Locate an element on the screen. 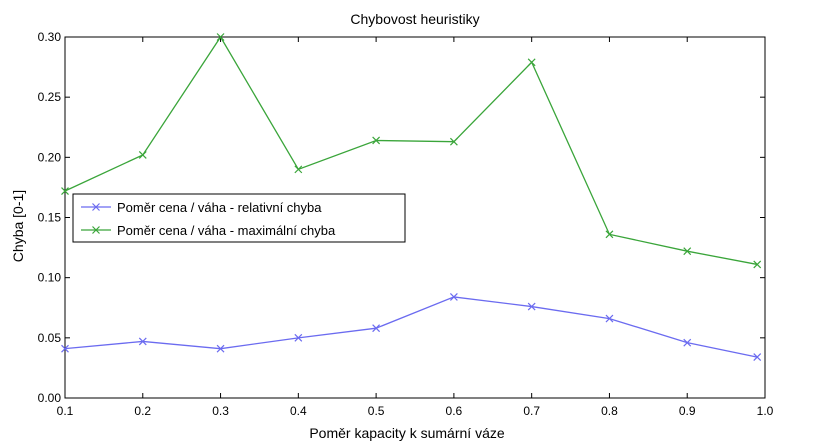  y-tick-label: 0.15 is located at coordinates (50, 218).